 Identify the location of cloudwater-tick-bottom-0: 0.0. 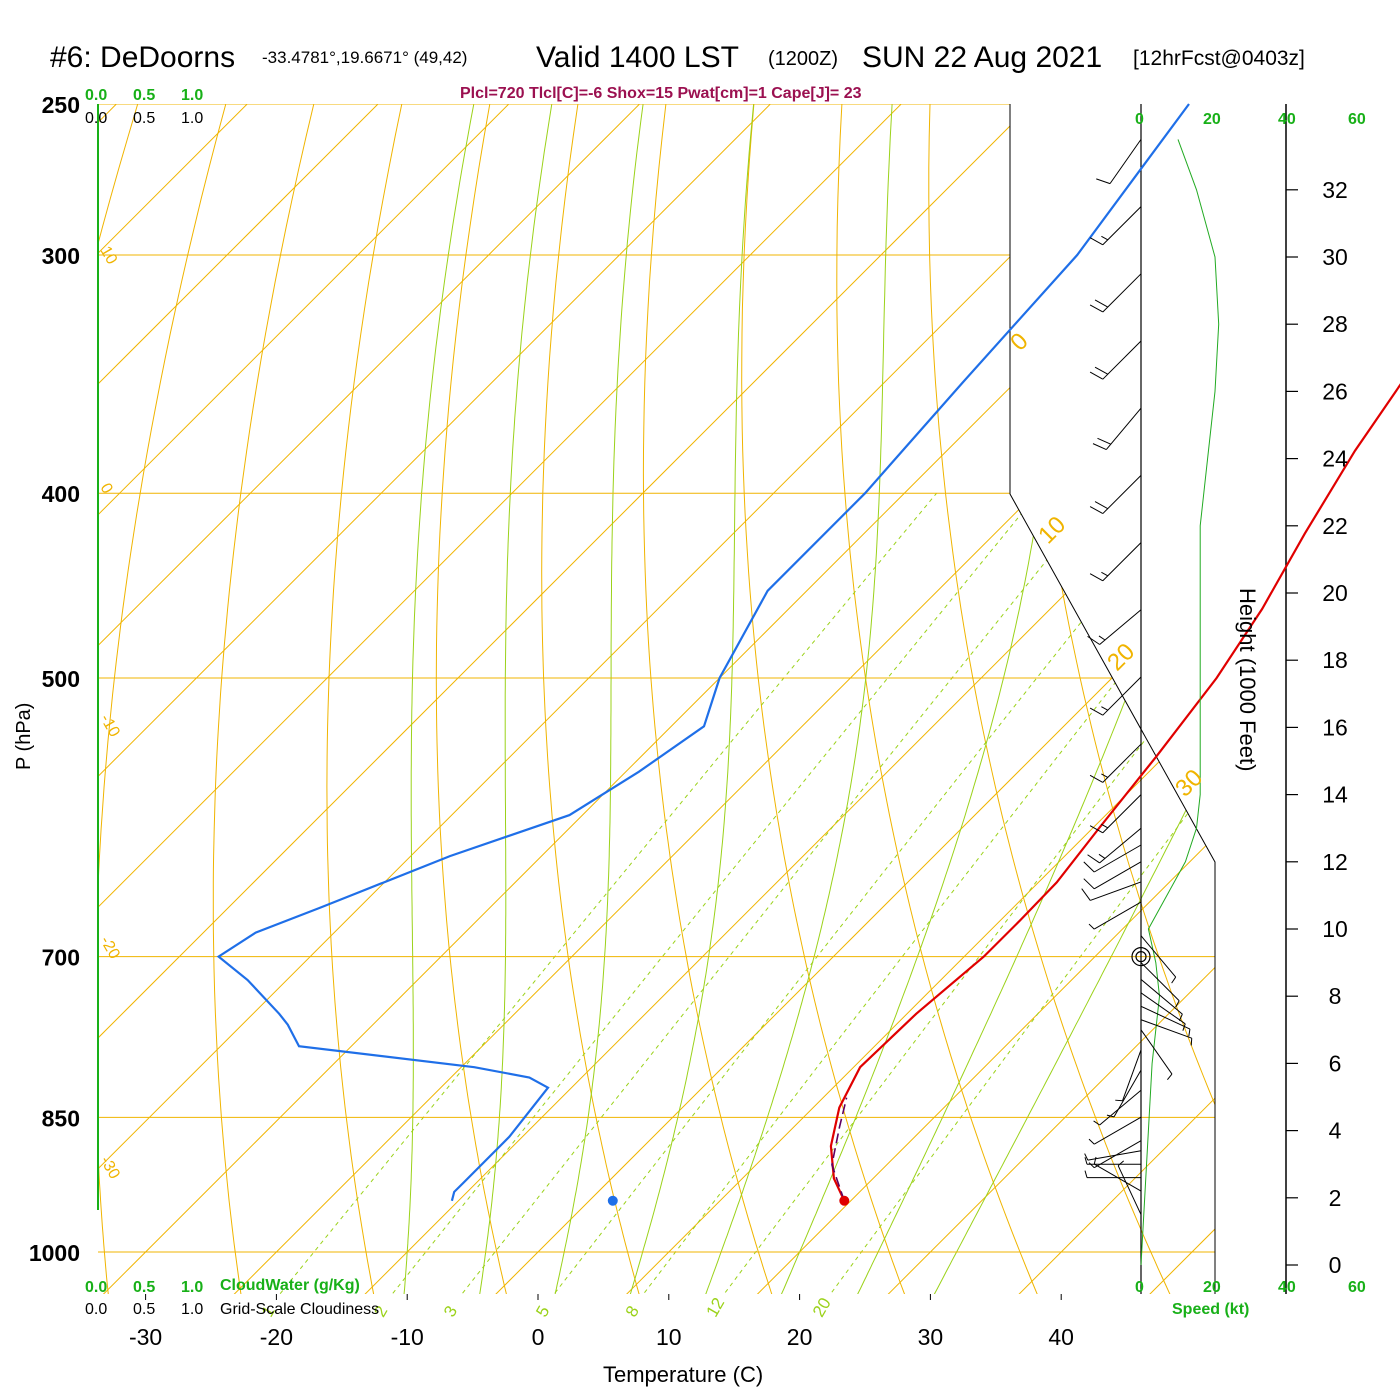
(96, 1287).